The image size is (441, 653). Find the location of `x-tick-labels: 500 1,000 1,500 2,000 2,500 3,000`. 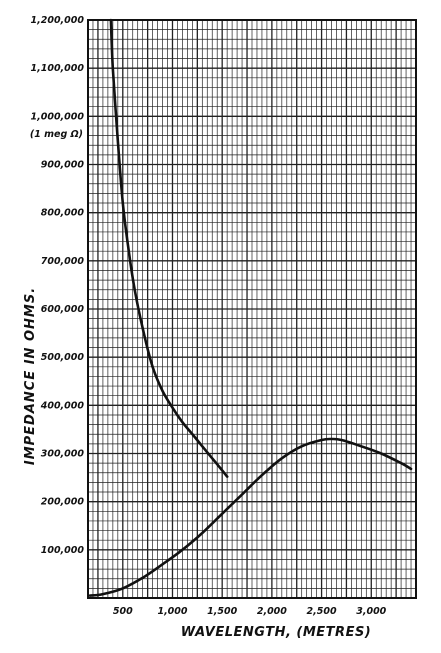

x-tick-labels: 500 1,000 1,500 2,000 2,500 3,000 is located at coordinates (250, 611).